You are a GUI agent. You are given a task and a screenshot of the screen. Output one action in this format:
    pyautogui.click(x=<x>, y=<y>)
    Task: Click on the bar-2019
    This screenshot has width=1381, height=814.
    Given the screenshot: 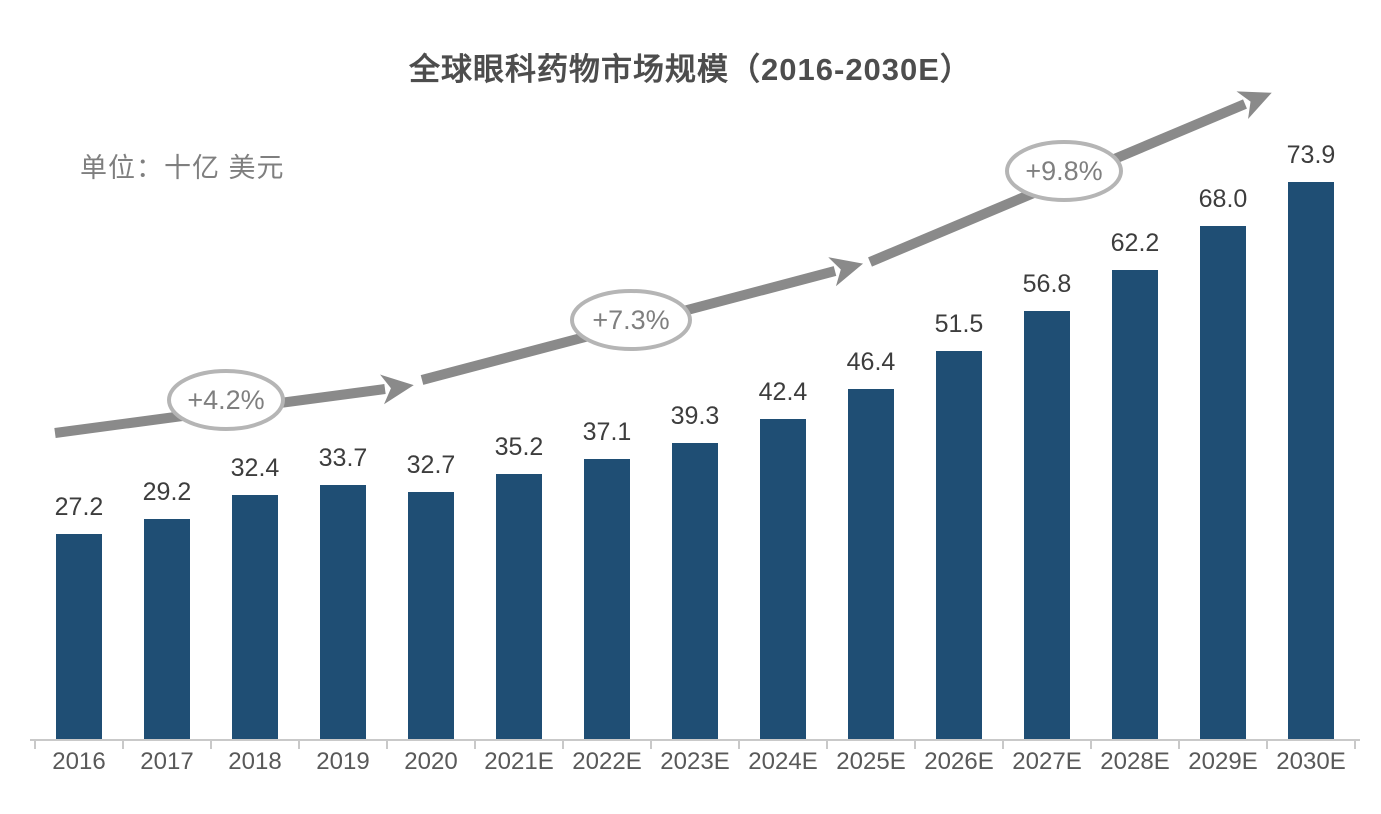 What is the action you would take?
    pyautogui.click(x=343, y=612)
    